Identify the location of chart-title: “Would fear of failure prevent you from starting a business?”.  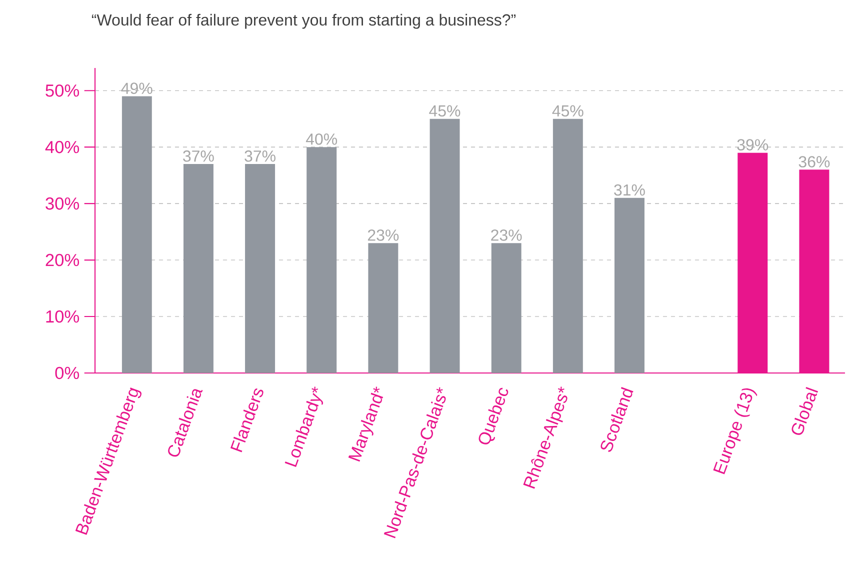
(304, 21).